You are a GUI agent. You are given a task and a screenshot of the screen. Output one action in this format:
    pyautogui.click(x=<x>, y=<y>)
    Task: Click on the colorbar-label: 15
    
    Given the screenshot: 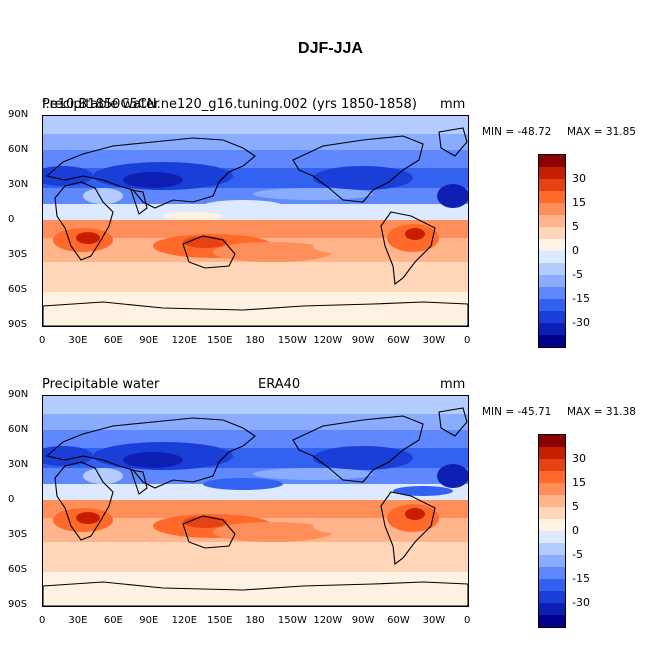 What is the action you would take?
    pyautogui.click(x=579, y=482)
    